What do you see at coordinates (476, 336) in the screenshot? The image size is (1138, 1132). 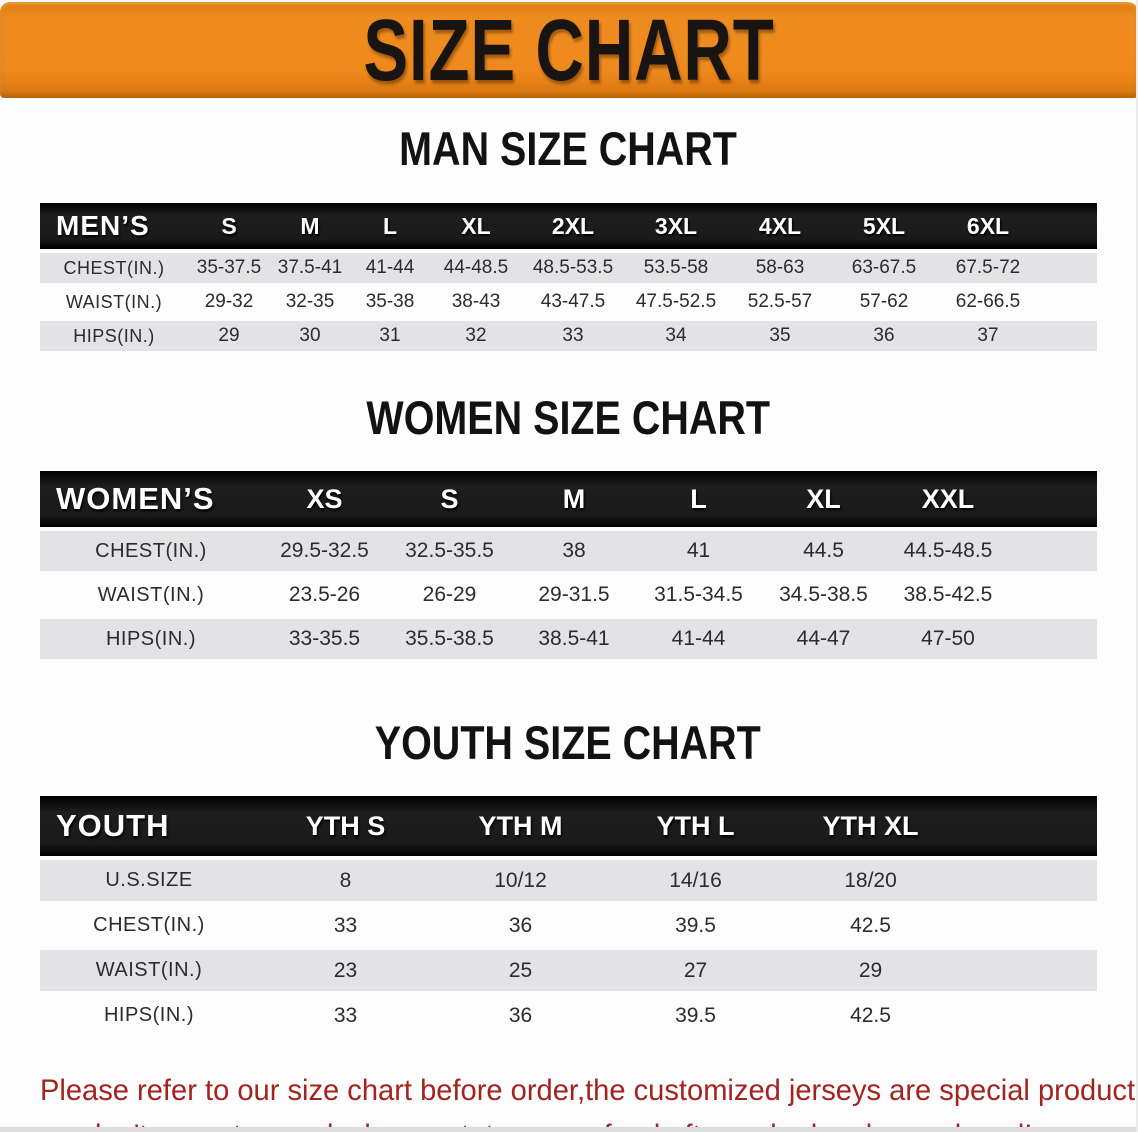 I see `size-value: 32` at bounding box center [476, 336].